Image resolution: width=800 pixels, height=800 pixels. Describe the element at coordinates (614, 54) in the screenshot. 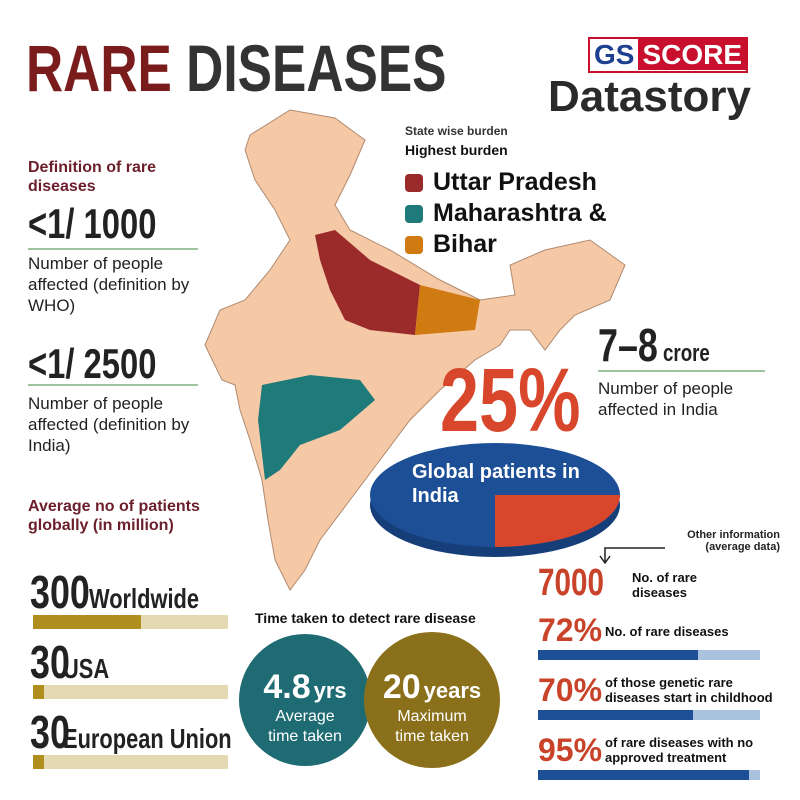

I see `brand-left: GS` at that location.